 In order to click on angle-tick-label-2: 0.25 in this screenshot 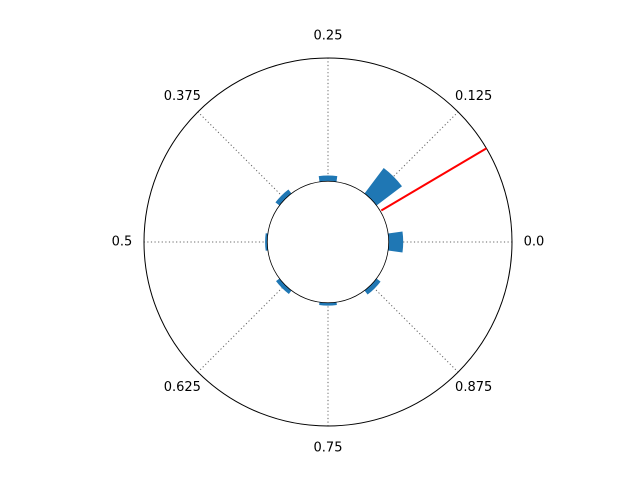, I will do `click(328, 36)`.